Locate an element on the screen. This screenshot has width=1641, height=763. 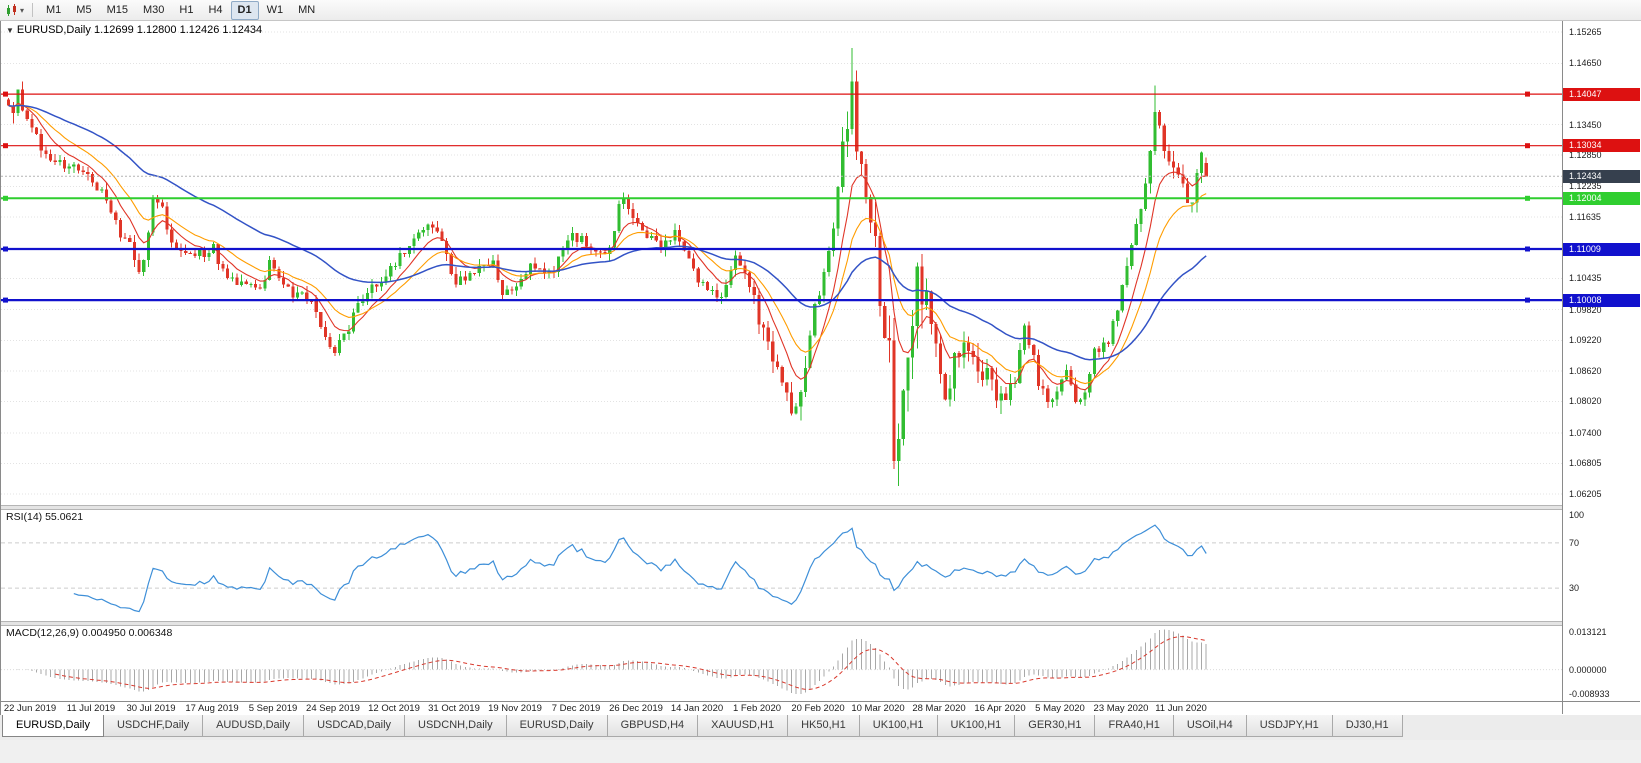
chart-tab-4-usdcnh-daily: USDCNH,Daily is located at coordinates (455, 726).